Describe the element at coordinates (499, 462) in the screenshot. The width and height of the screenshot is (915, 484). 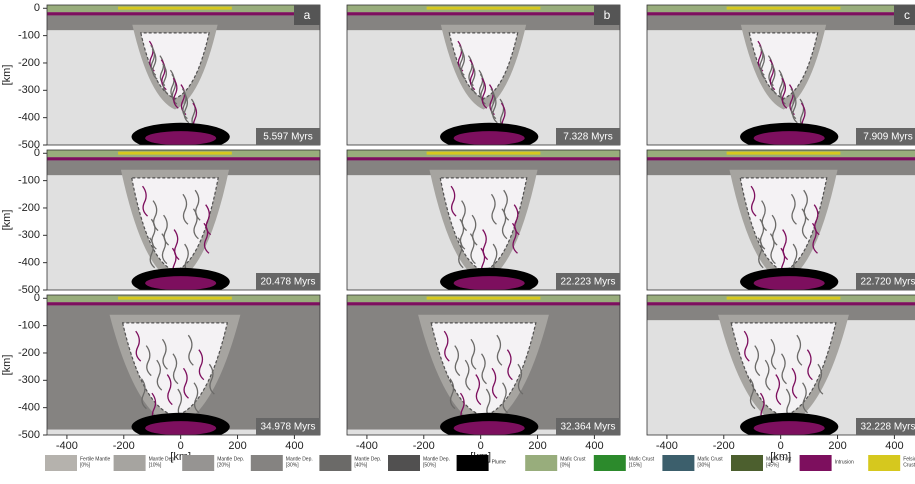
I see `legend-label: Plume` at that location.